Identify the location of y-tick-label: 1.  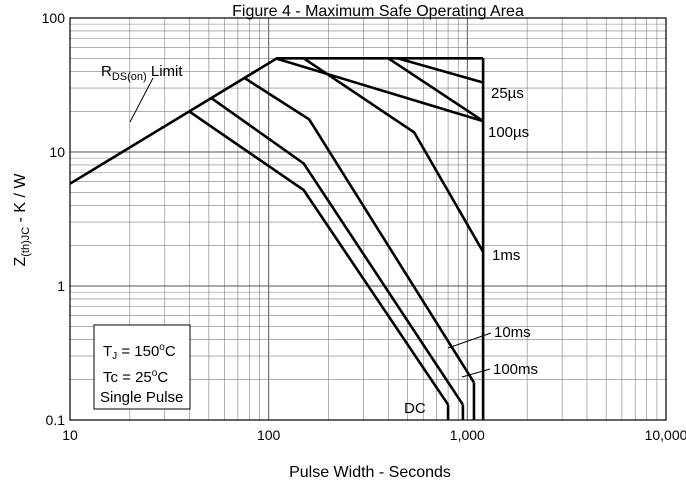
(61, 286).